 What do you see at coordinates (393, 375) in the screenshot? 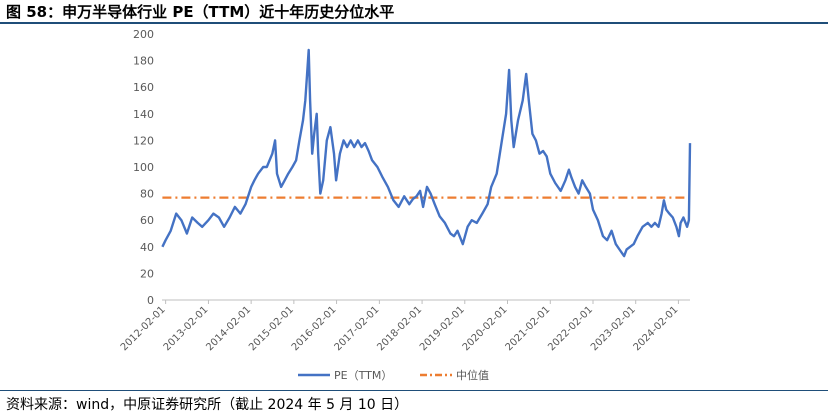
I see `legend: PE（TTM） 中位值` at bounding box center [393, 375].